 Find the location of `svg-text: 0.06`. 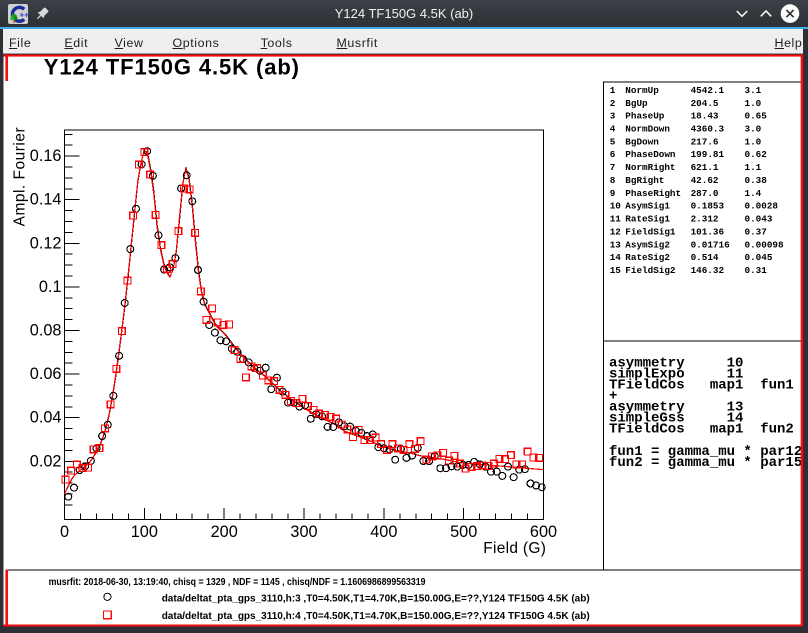

svg-text: 0.06 is located at coordinates (46, 374).